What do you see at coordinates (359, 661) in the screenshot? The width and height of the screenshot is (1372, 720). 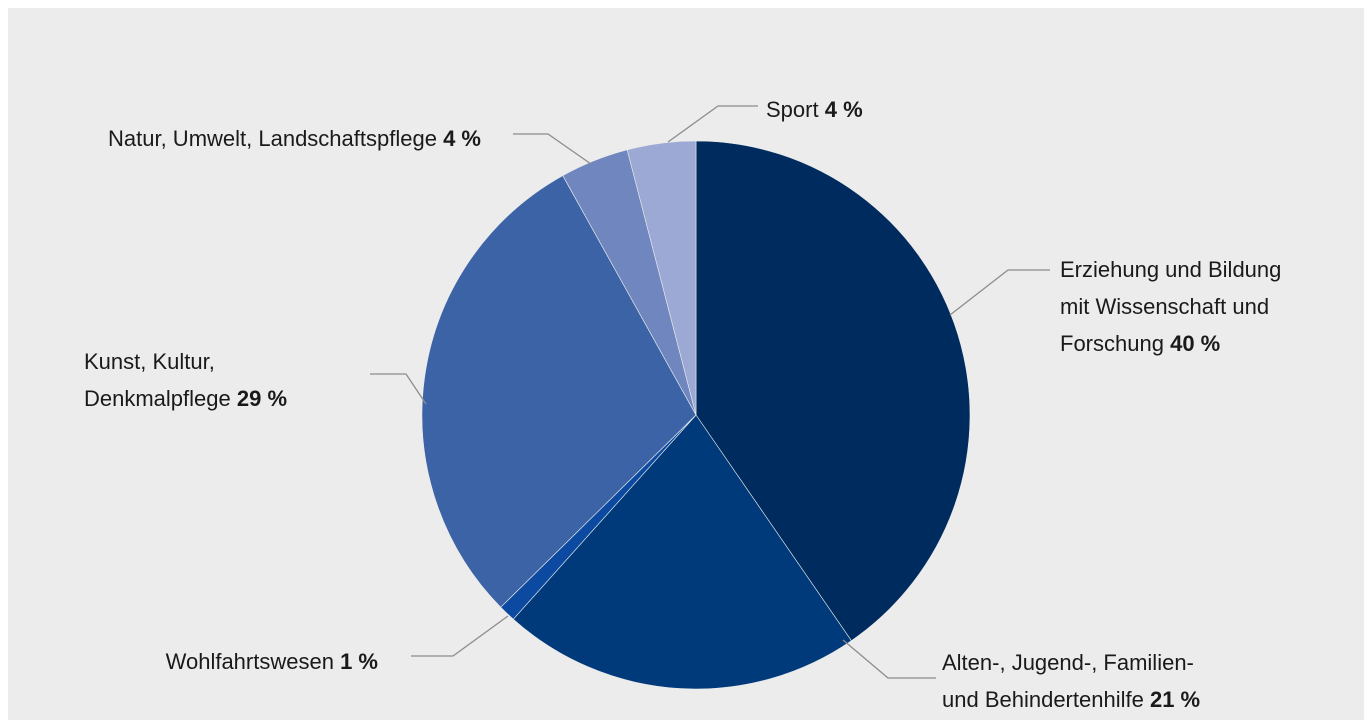 I see `slice-value-label: 1 %` at bounding box center [359, 661].